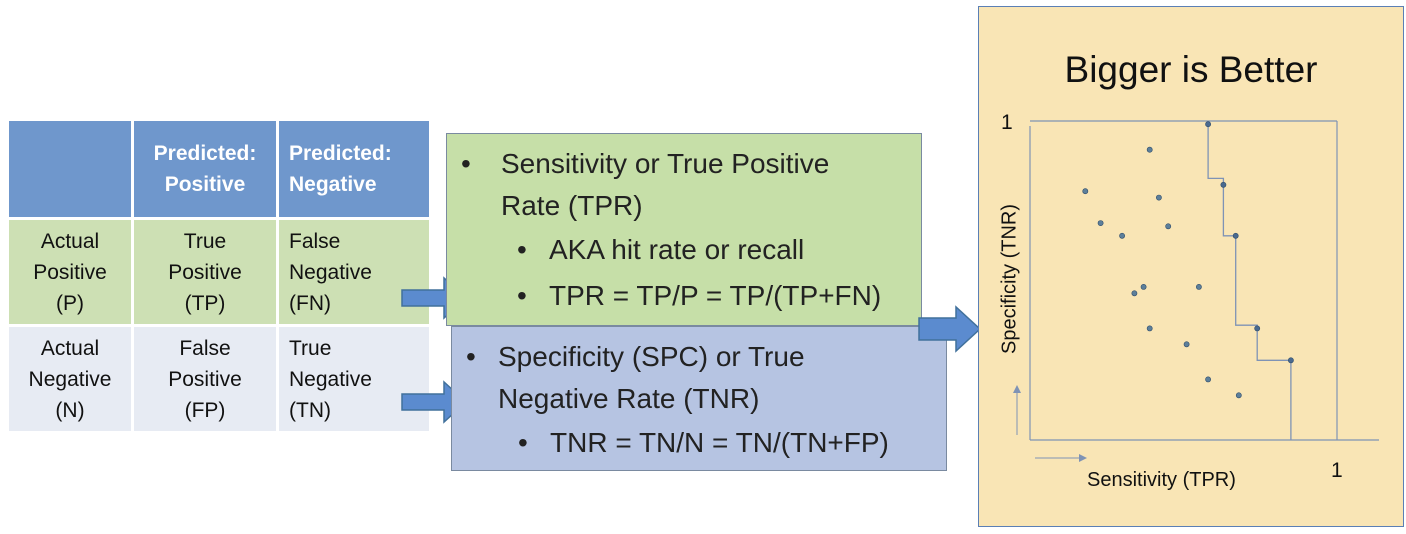 Image resolution: width=1406 pixels, height=534 pixels. What do you see at coordinates (1161, 480) in the screenshot?
I see `x-axis-label: Sensitivity (TPR)` at bounding box center [1161, 480].